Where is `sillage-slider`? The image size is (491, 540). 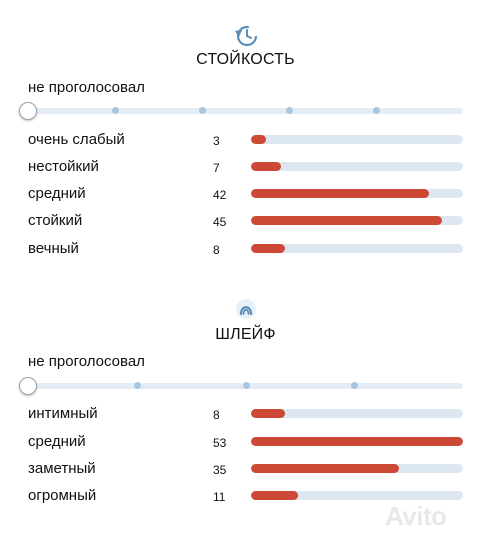
sillage-slider is located at coordinates (245, 385).